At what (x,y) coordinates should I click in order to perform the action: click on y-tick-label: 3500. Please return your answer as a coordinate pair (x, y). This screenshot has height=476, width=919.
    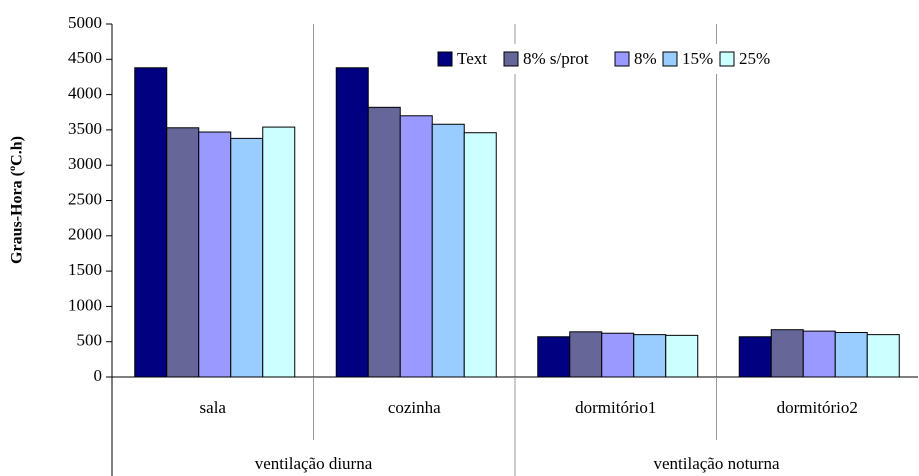
    Looking at the image, I should click on (85, 128).